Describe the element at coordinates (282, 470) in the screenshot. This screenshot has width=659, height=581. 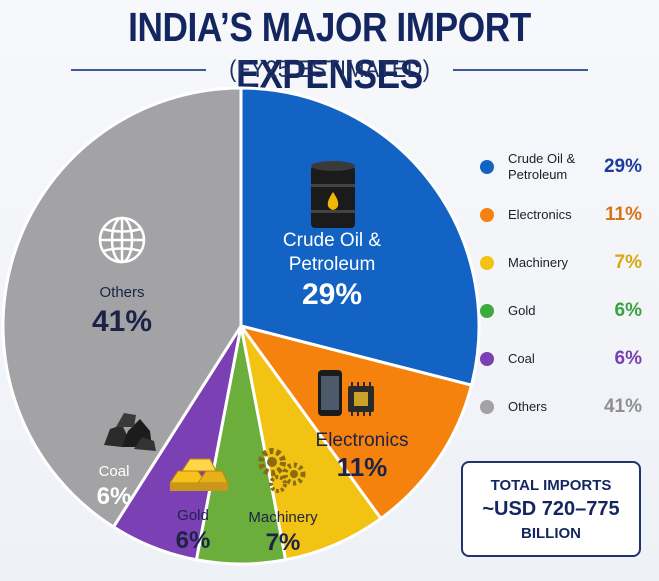
I see `gears-icon` at that location.